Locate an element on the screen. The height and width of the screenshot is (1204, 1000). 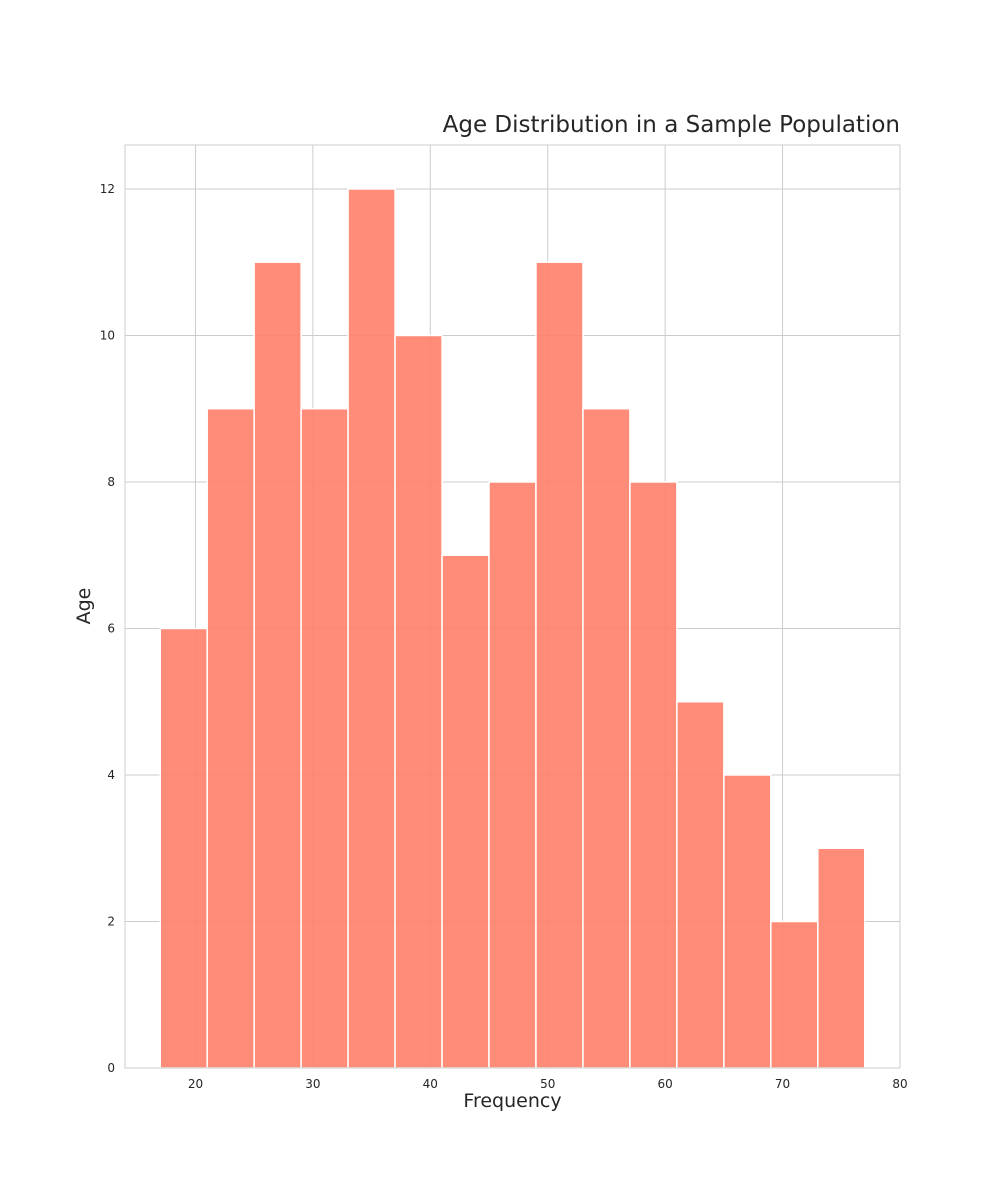
y-tick-label: 10 is located at coordinates (107, 335).